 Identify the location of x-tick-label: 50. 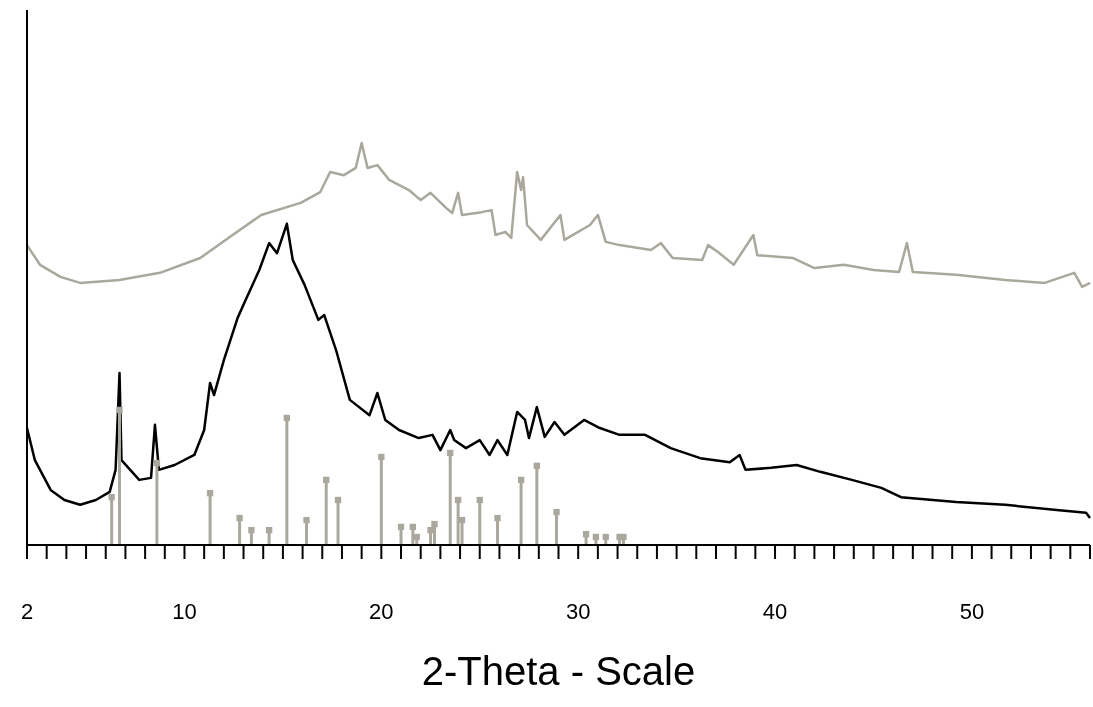
(972, 611).